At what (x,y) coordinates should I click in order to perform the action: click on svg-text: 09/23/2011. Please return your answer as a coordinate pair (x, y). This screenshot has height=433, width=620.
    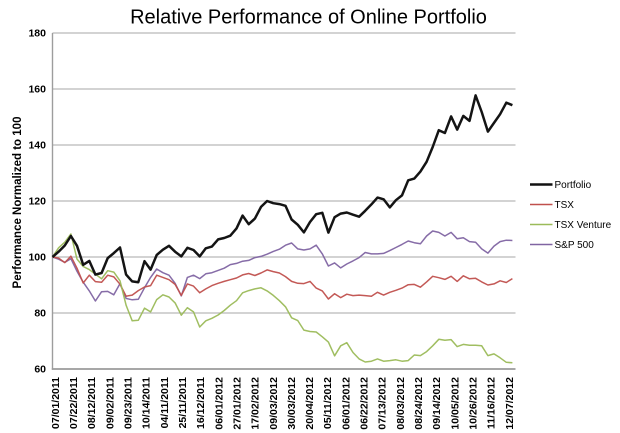
    Looking at the image, I should click on (129, 403).